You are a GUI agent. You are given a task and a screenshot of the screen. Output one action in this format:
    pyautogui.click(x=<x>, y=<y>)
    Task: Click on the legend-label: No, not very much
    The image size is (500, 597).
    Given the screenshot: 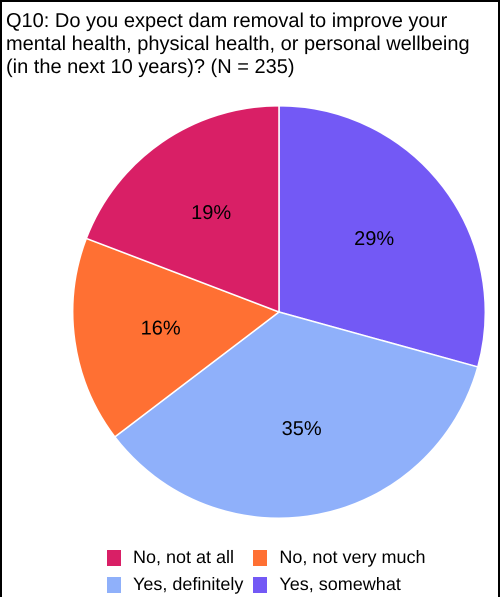 What is the action you would take?
    pyautogui.click(x=352, y=557)
    